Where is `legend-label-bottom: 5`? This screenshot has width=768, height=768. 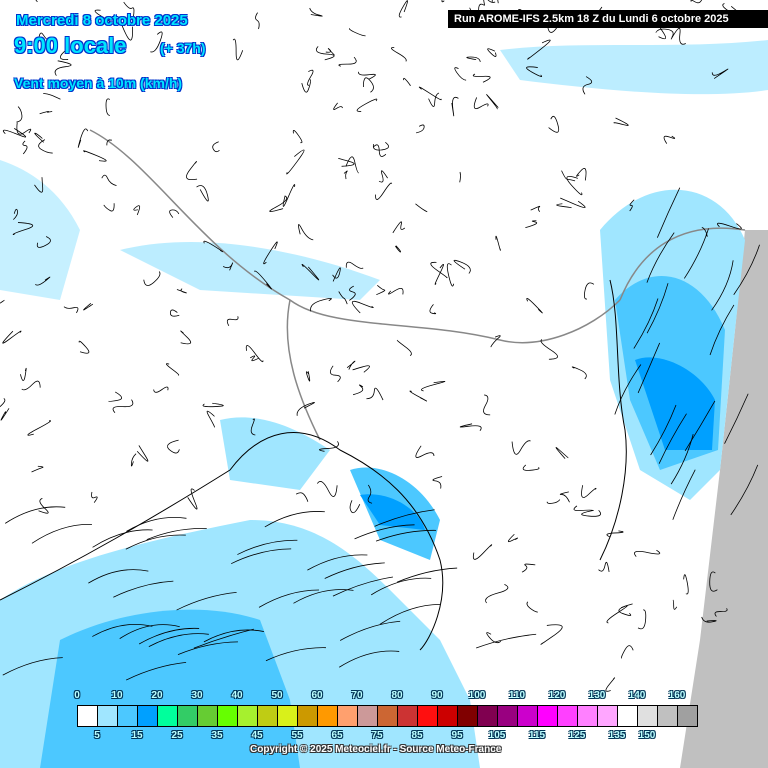
legend-label-bottom: 5 is located at coordinates (97, 735).